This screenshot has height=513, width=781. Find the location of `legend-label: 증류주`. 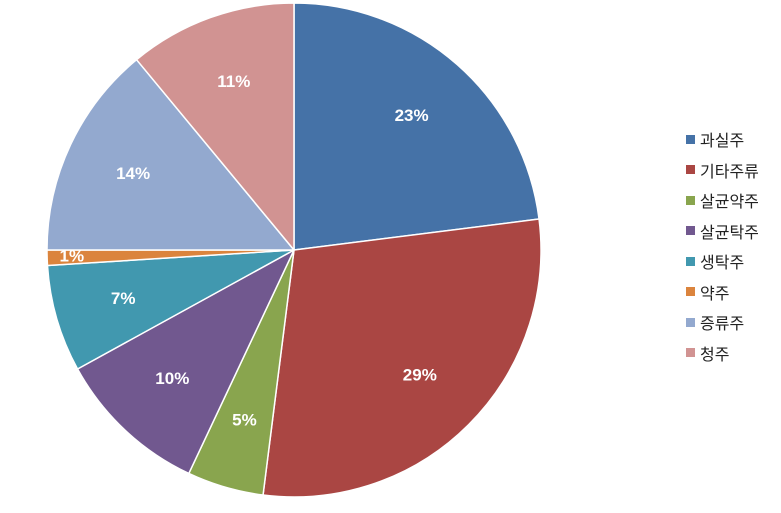

legend-label: 증류주 is located at coordinates (722, 324).